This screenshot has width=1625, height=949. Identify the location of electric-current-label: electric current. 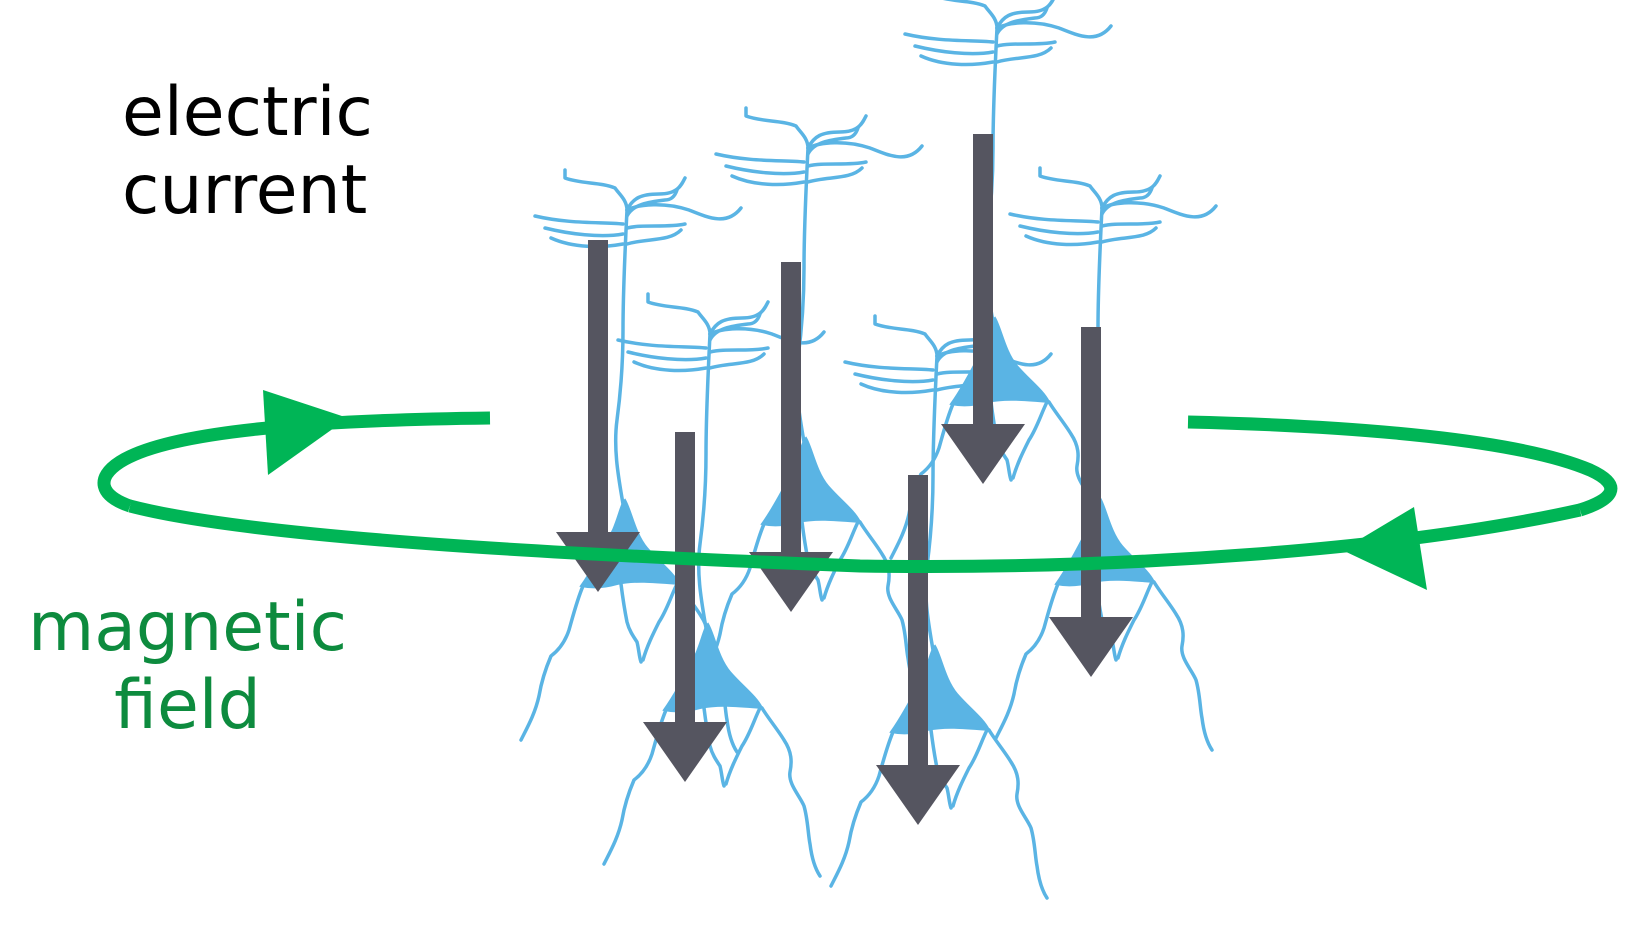
(247, 152).